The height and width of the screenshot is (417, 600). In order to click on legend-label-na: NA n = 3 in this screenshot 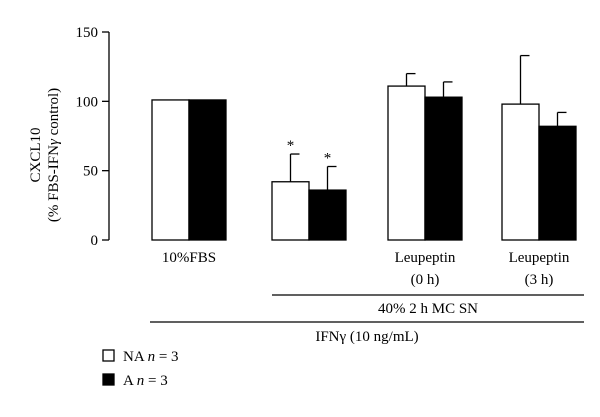, I will do `click(151, 357)`.